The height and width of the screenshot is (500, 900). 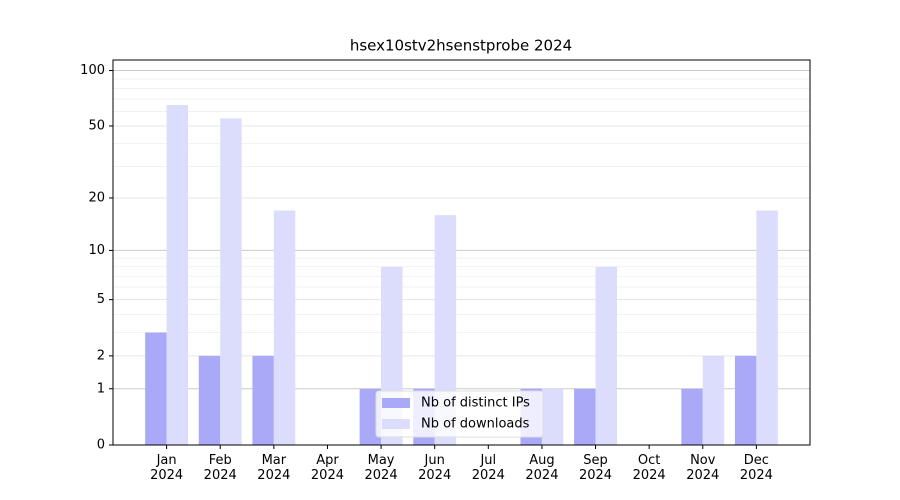 I want to click on legend: Nb of distinct IPs Nb of downloads, so click(x=459, y=414).